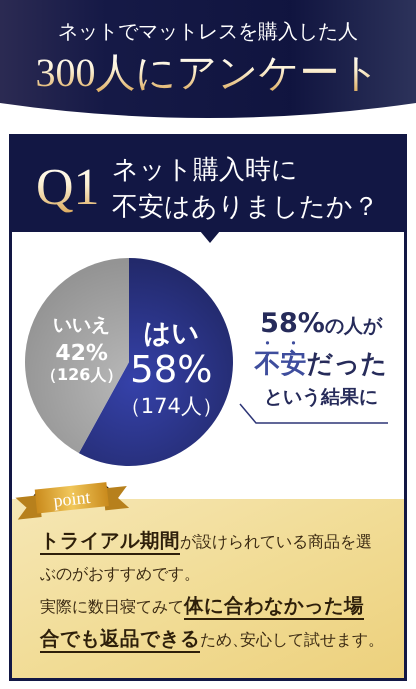 This screenshot has width=416, height=689. What do you see at coordinates (208, 32) in the screenshot?
I see `chart-title: ネットでマットレスを購入した人` at bounding box center [208, 32].